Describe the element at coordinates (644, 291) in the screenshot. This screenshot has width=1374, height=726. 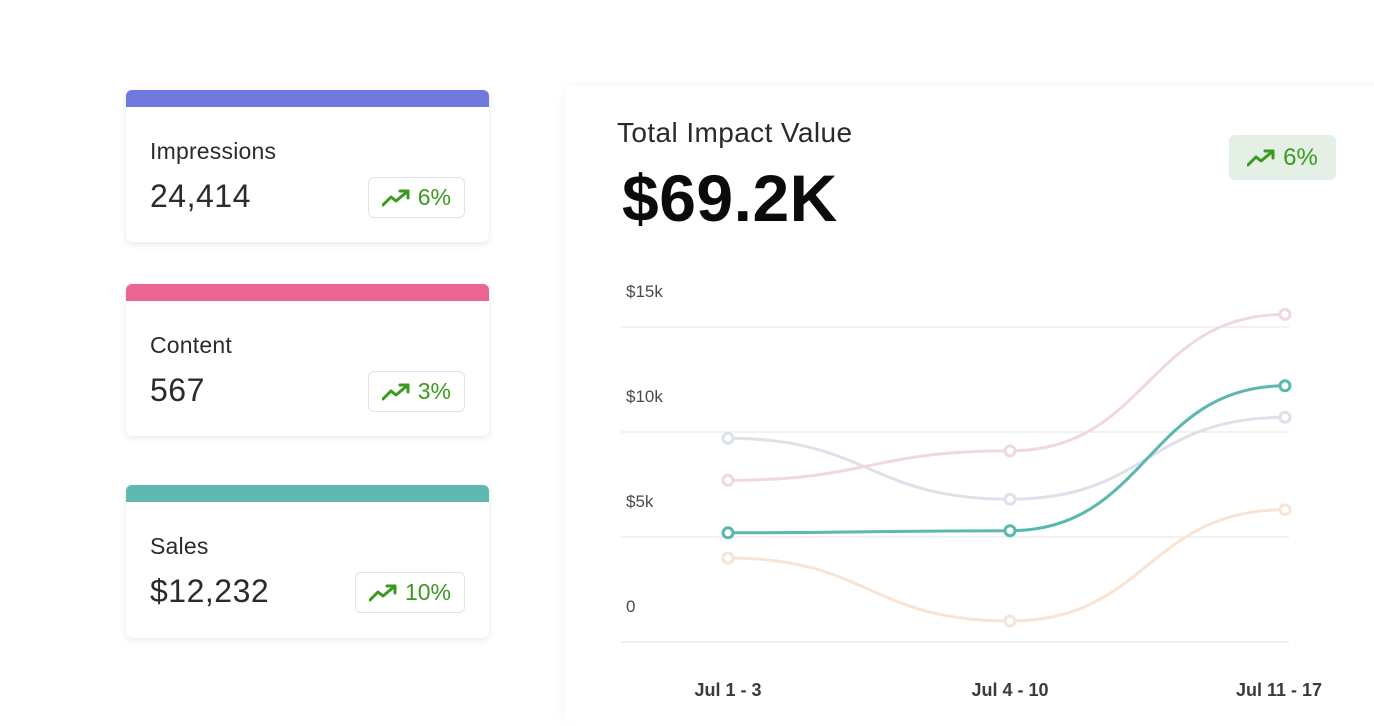
I see `y-tick-label: $15k` at that location.